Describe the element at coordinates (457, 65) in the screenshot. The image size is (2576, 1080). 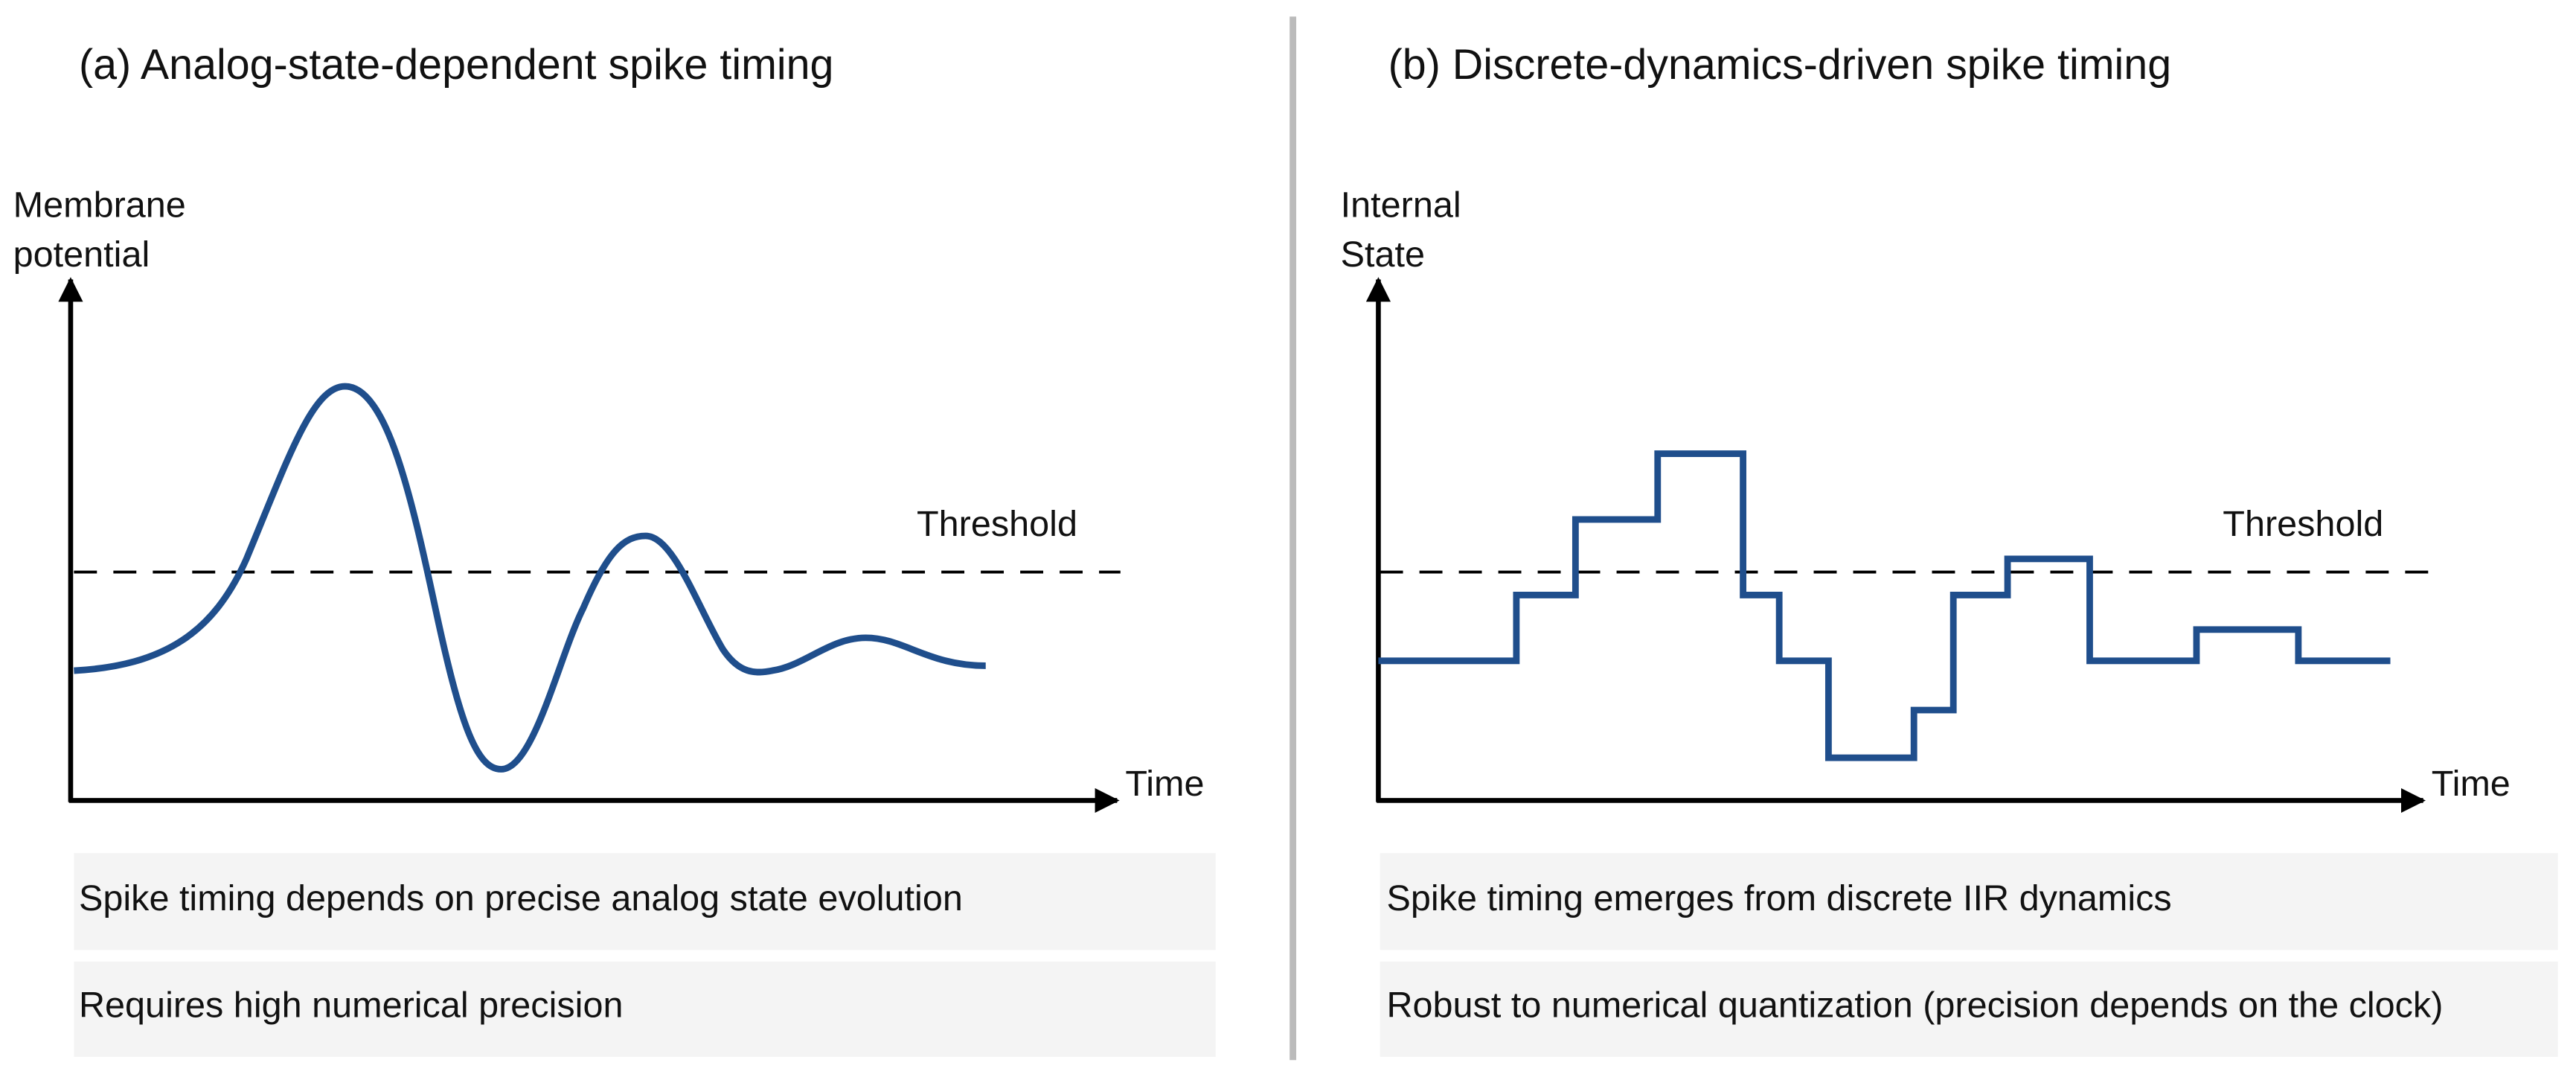
I see `panel-title: (a) Analog-state-dependent spike timing` at that location.